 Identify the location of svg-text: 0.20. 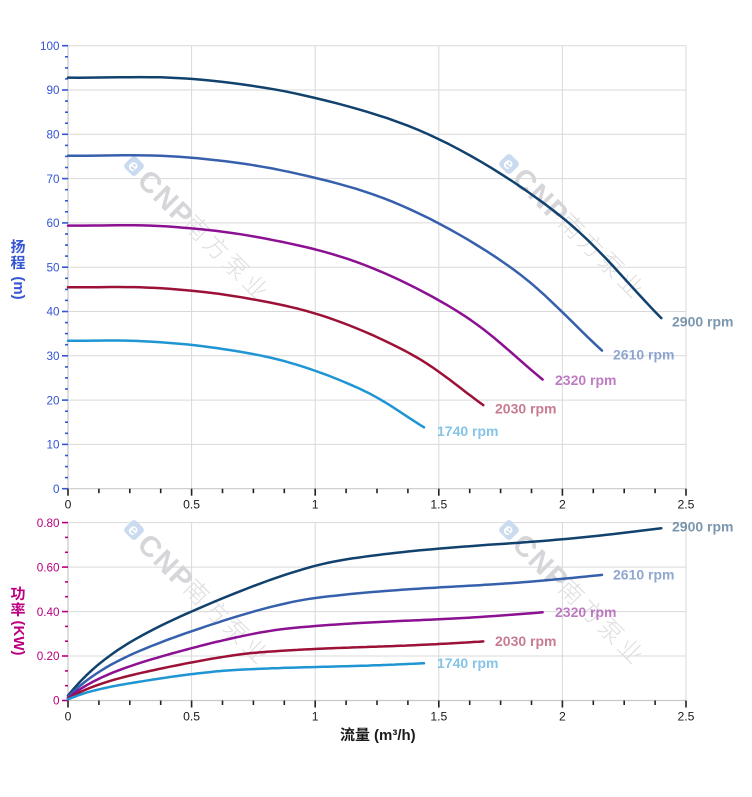
(48, 656).